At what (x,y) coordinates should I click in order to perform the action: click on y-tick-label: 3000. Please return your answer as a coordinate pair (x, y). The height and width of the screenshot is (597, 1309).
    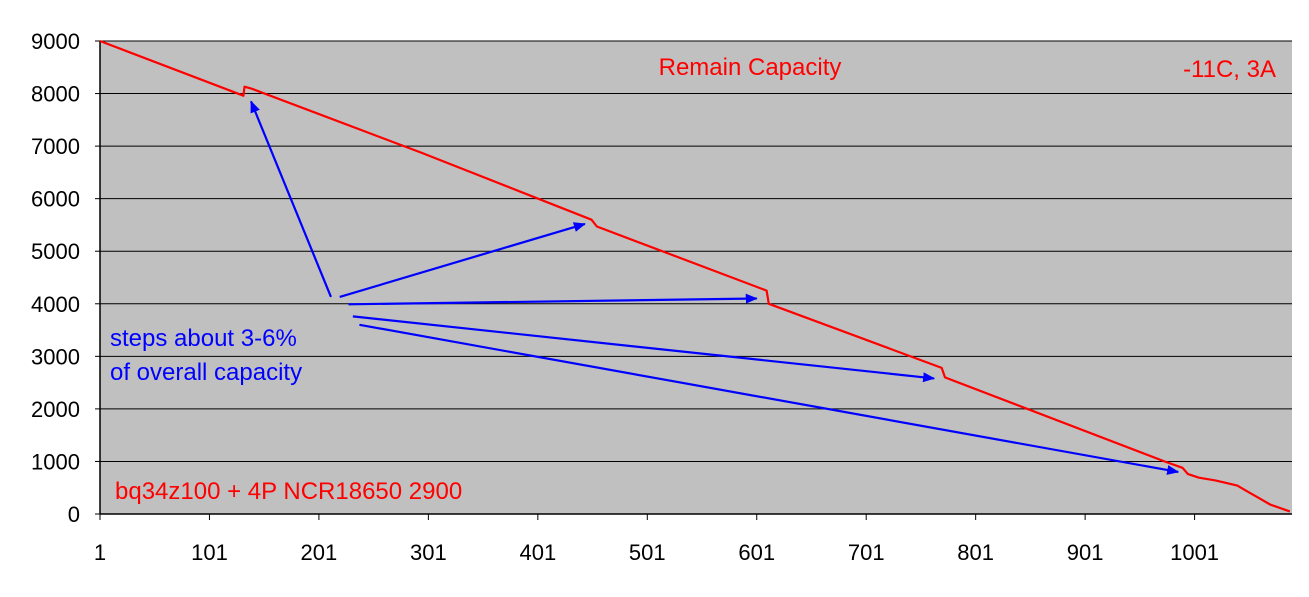
    Looking at the image, I should click on (55, 356).